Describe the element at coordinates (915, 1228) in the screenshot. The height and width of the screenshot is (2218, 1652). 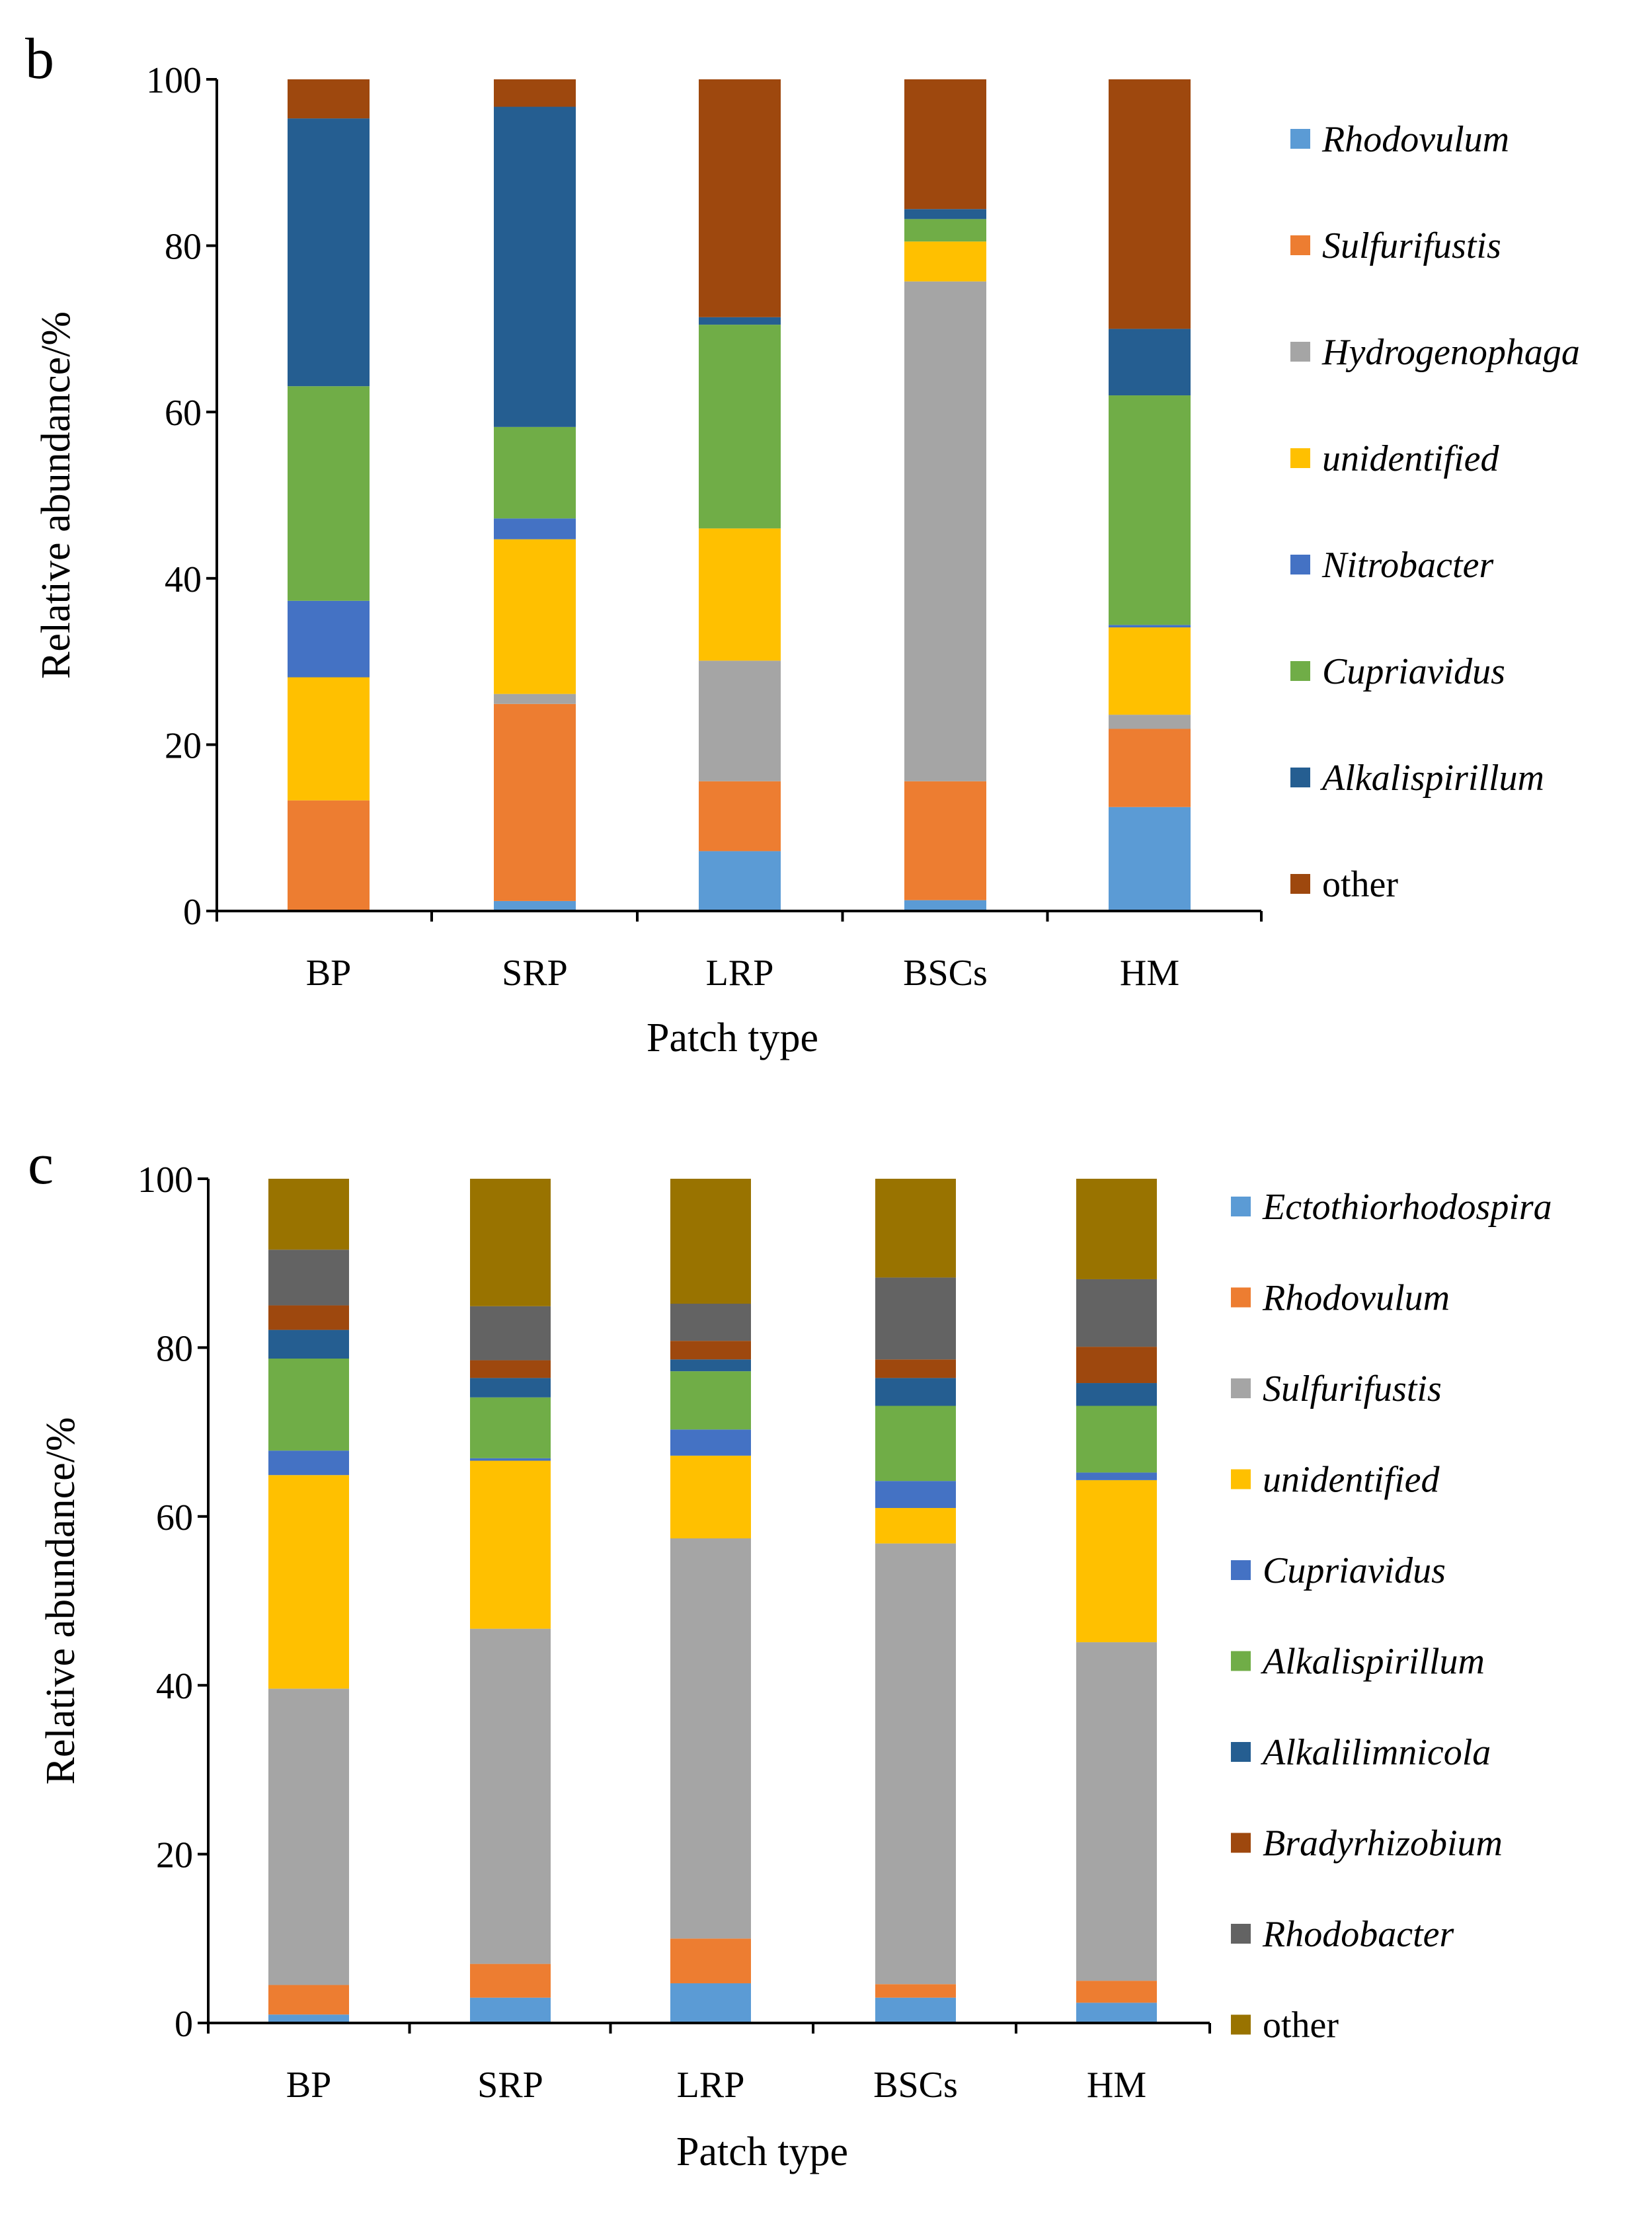
I see `bar-segment-BSCs-other` at that location.